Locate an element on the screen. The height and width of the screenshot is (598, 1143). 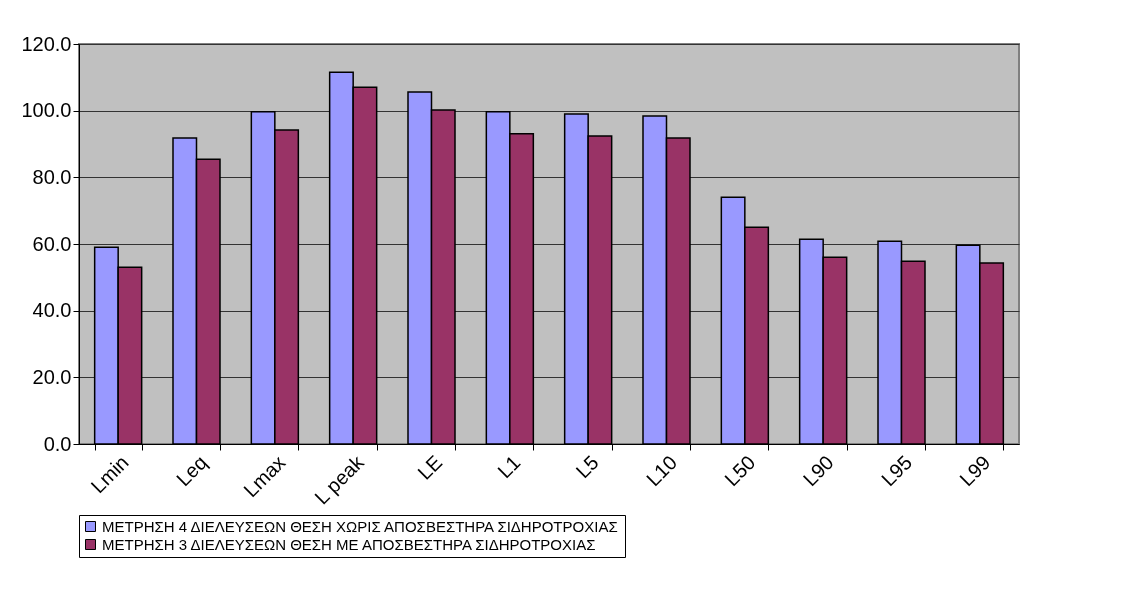
x-tick-label: L10 is located at coordinates (661, 471).